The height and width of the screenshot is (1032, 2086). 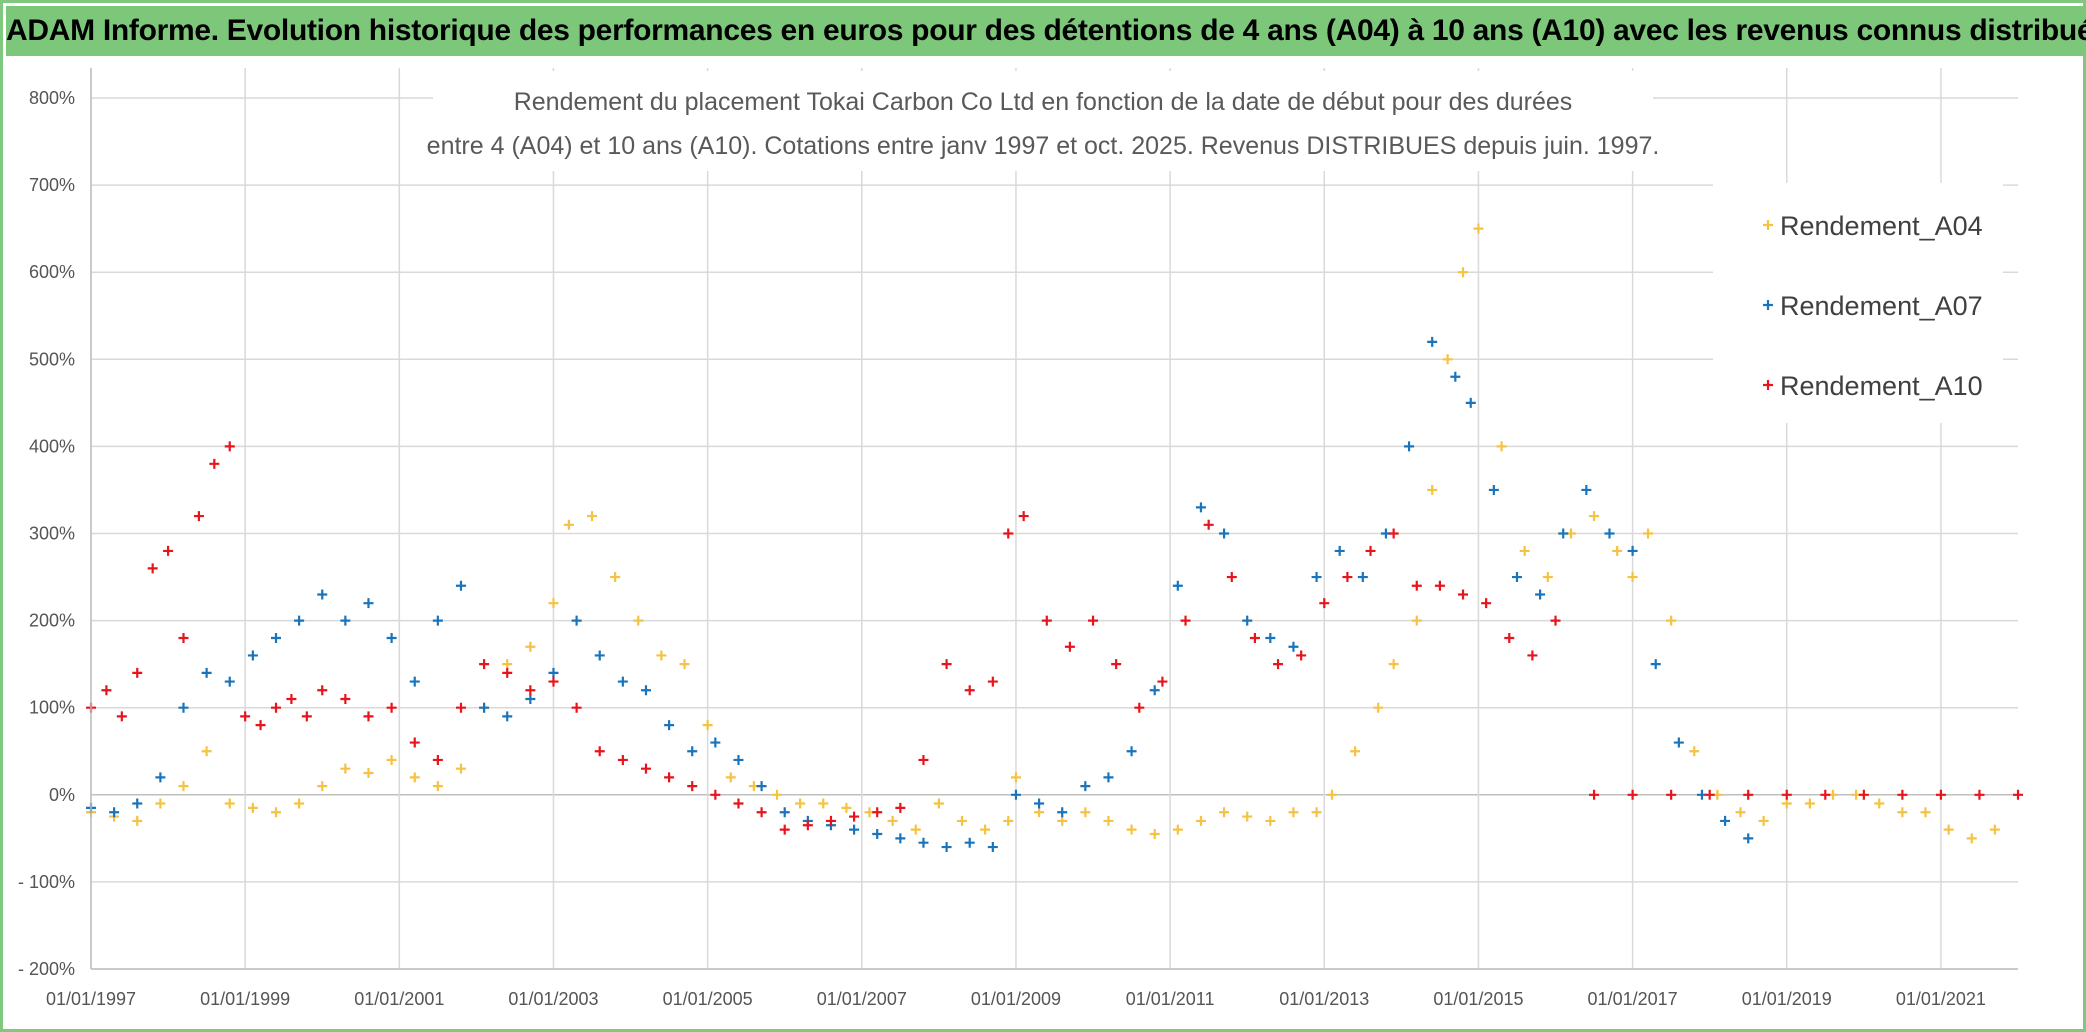 What do you see at coordinates (245, 999) in the screenshot?
I see `x-tick-label: 01/01/1999` at bounding box center [245, 999].